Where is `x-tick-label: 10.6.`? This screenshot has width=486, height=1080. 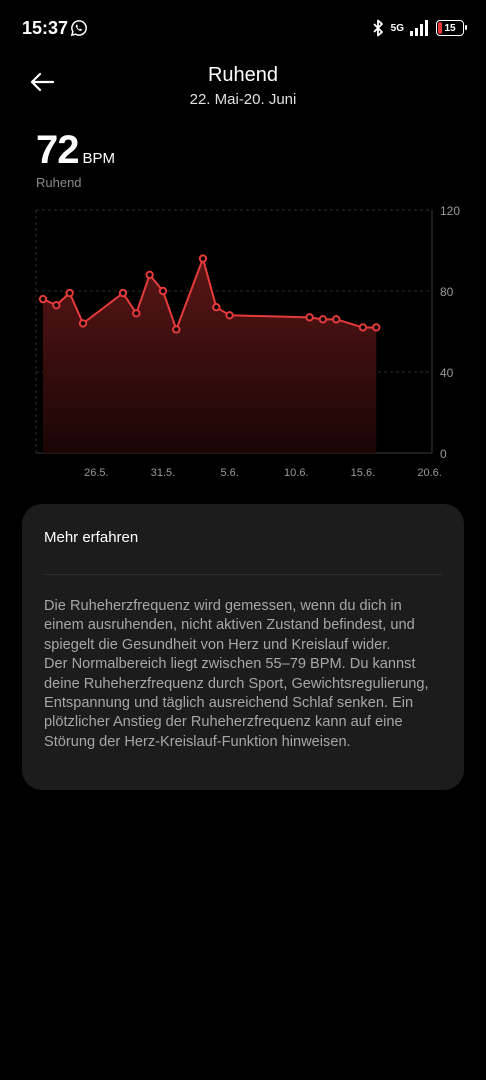 x-tick-label: 10.6. is located at coordinates (296, 473).